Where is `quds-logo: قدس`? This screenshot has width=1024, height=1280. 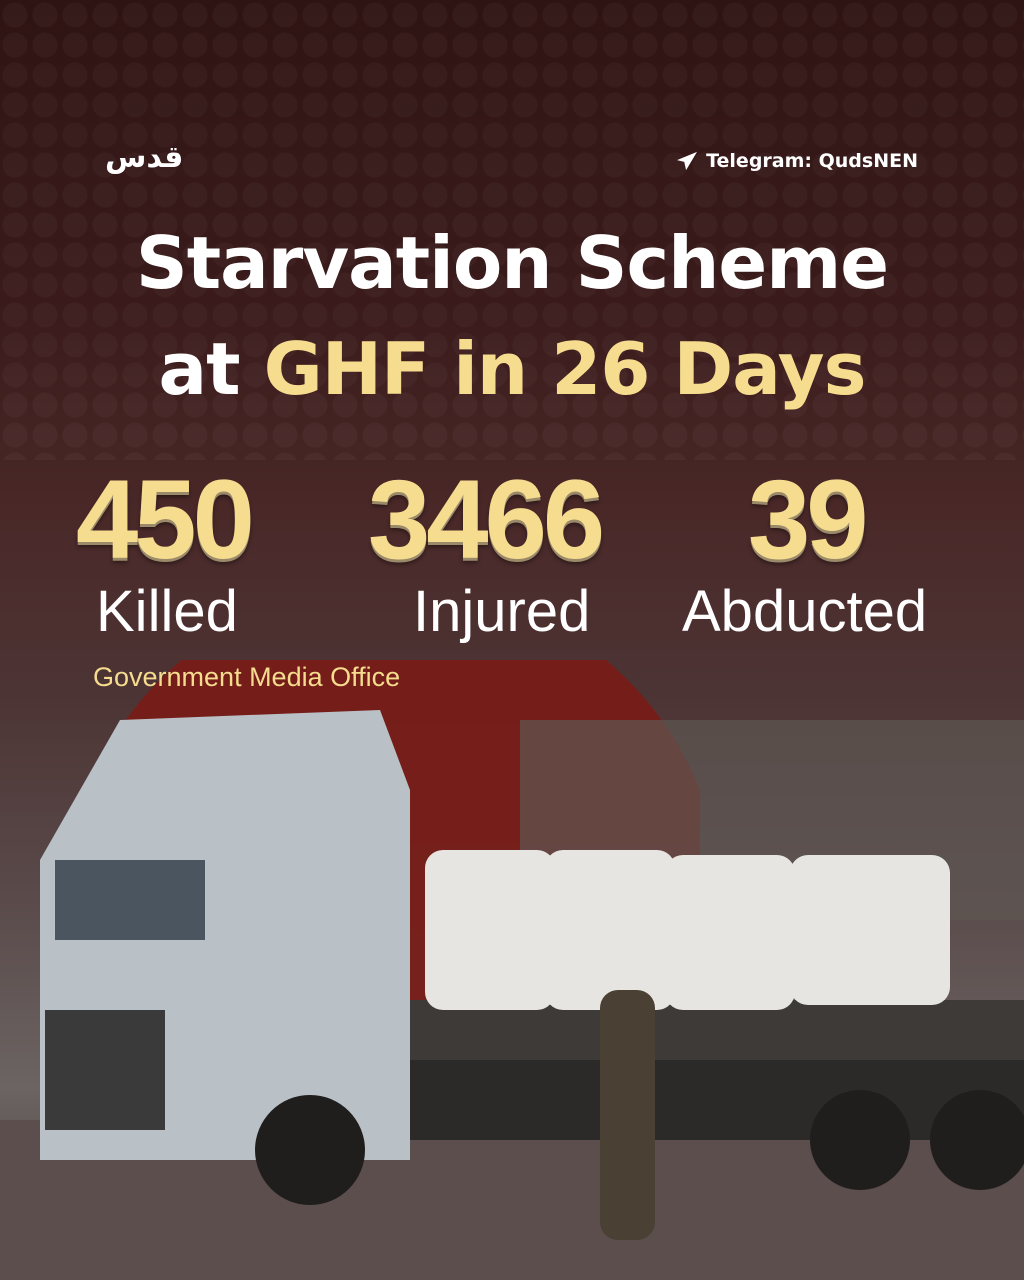 quds-logo: قدس is located at coordinates (144, 157).